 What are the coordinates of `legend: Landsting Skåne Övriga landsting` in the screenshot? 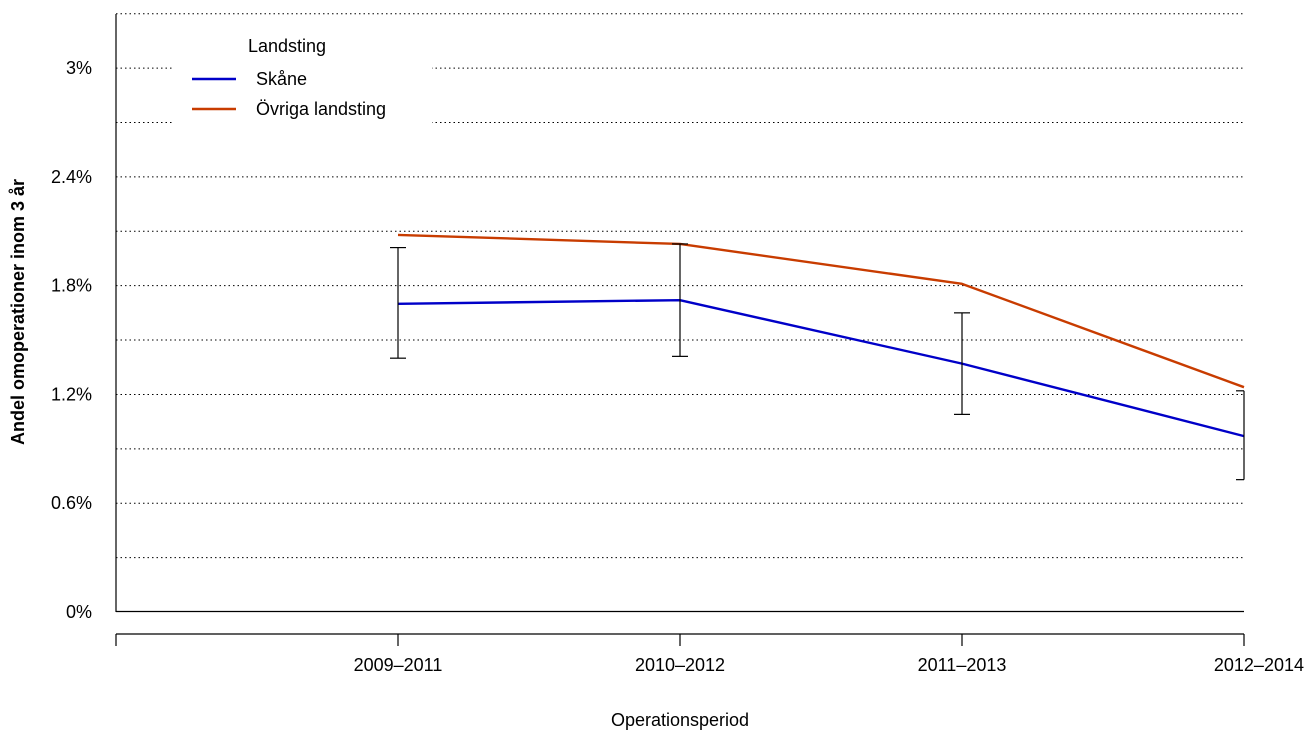 It's located at (303, 76).